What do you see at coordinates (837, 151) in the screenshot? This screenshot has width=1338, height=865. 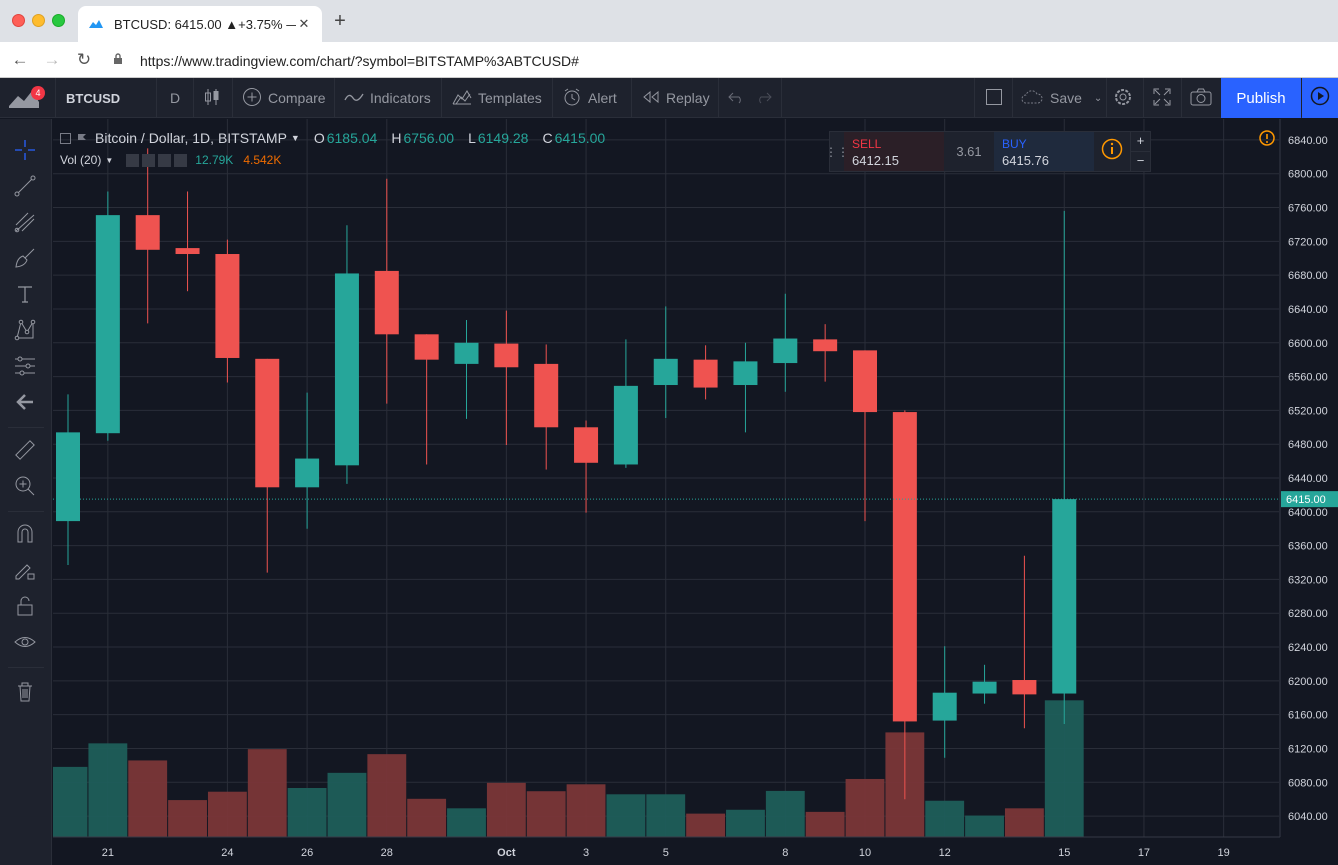 I see `drag-handle-icon: ⋮⋮` at bounding box center [837, 151].